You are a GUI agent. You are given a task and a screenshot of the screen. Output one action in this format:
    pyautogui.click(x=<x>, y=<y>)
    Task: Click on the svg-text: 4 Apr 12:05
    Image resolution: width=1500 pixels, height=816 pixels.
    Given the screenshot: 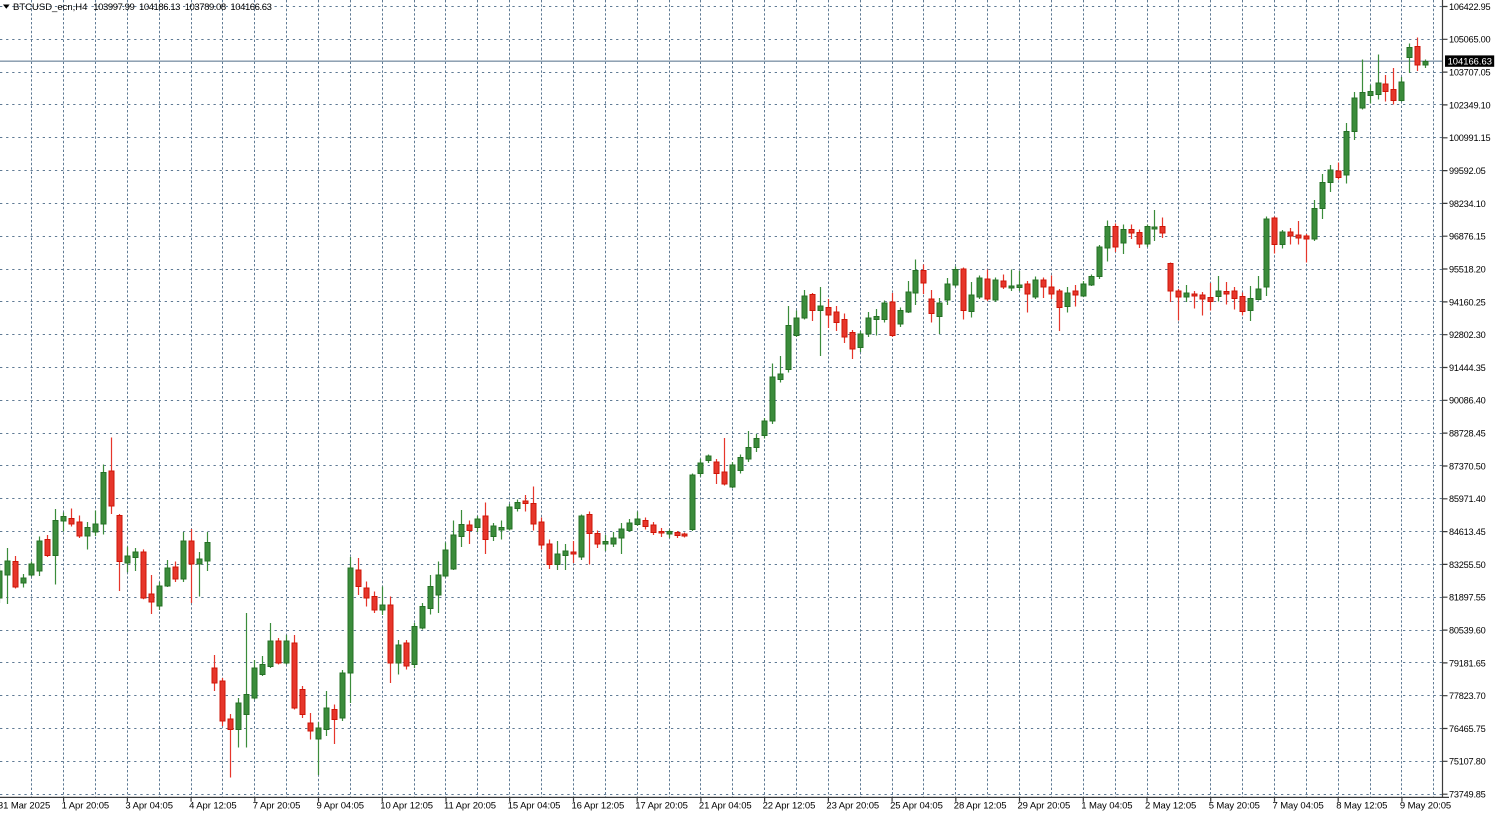 What is the action you would take?
    pyautogui.click(x=213, y=806)
    